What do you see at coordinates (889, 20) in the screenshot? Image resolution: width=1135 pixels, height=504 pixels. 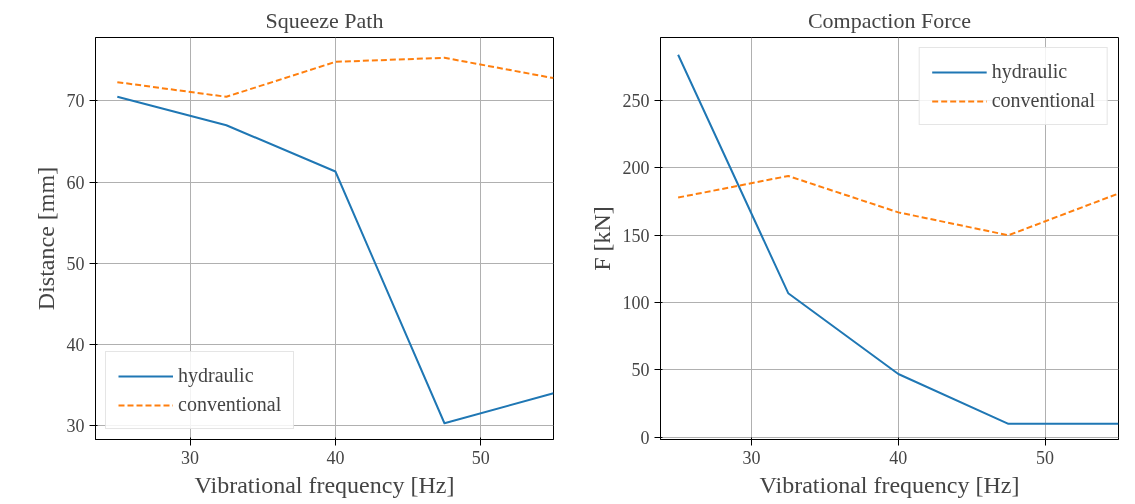 I see `chart-title: Compaction Force` at bounding box center [889, 20].